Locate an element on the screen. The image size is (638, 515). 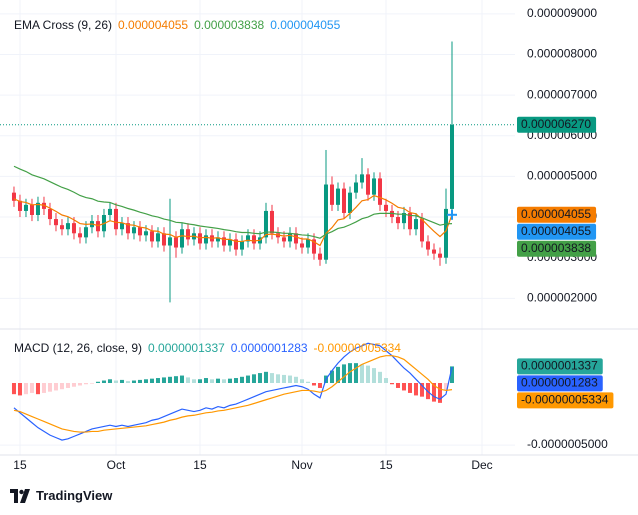
y-tick-label: 0.000009000 is located at coordinates (562, 13).